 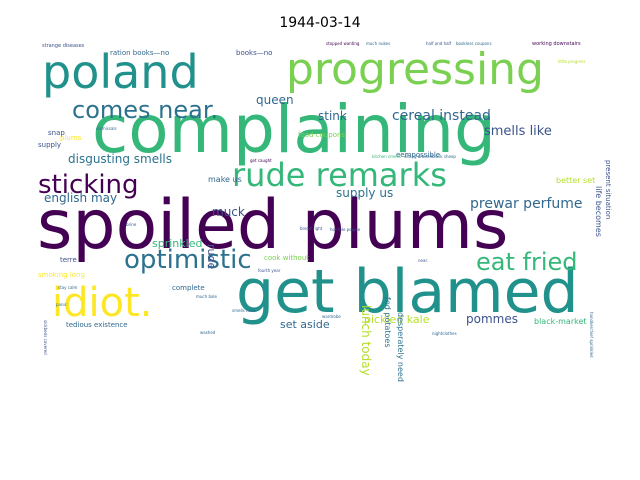 I want to click on word-present-situation: present situation, so click(x=608, y=189).